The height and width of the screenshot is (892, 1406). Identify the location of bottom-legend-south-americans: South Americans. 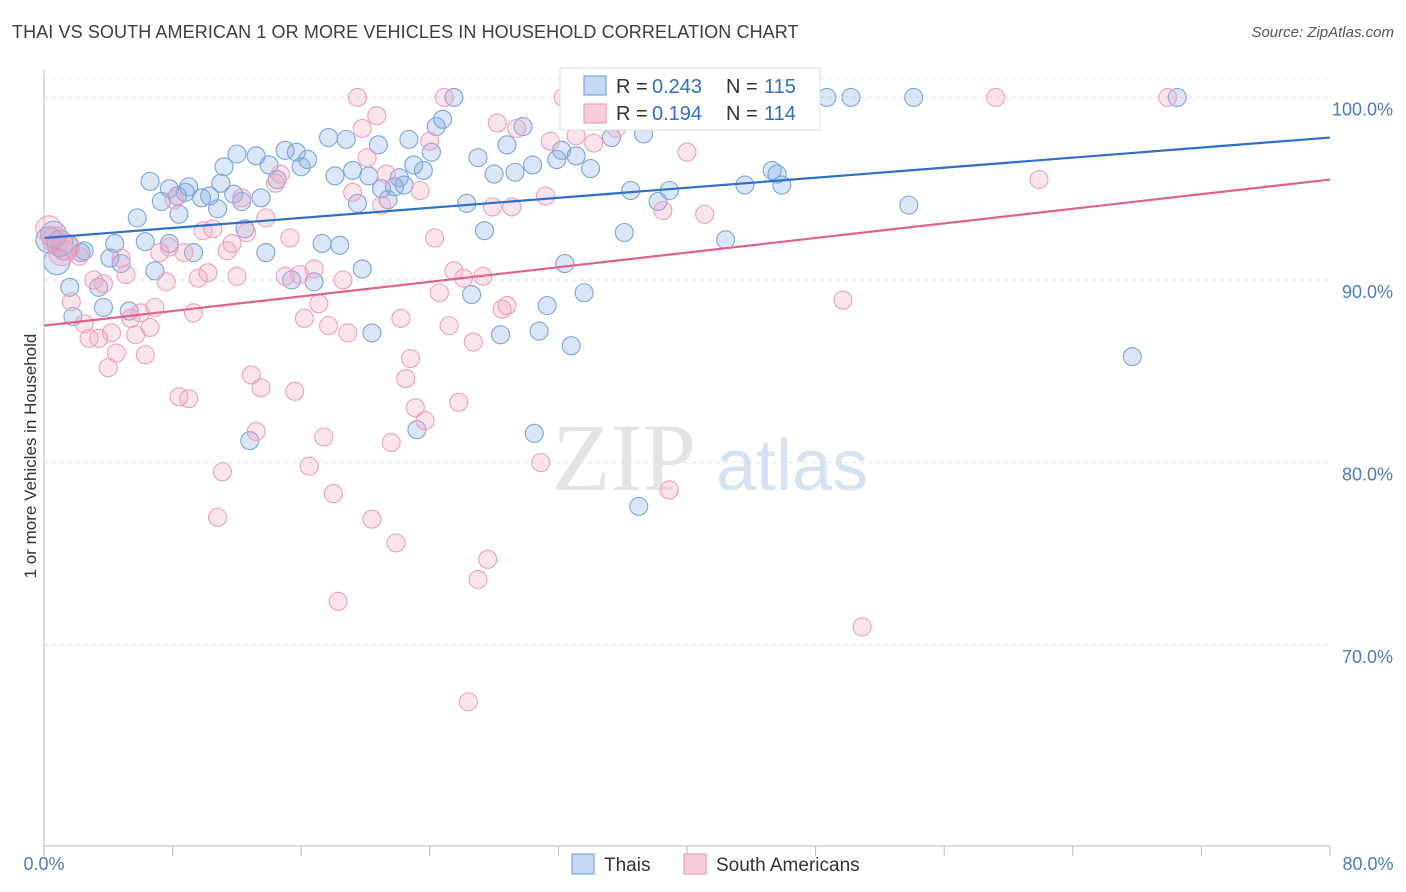
(788, 865).